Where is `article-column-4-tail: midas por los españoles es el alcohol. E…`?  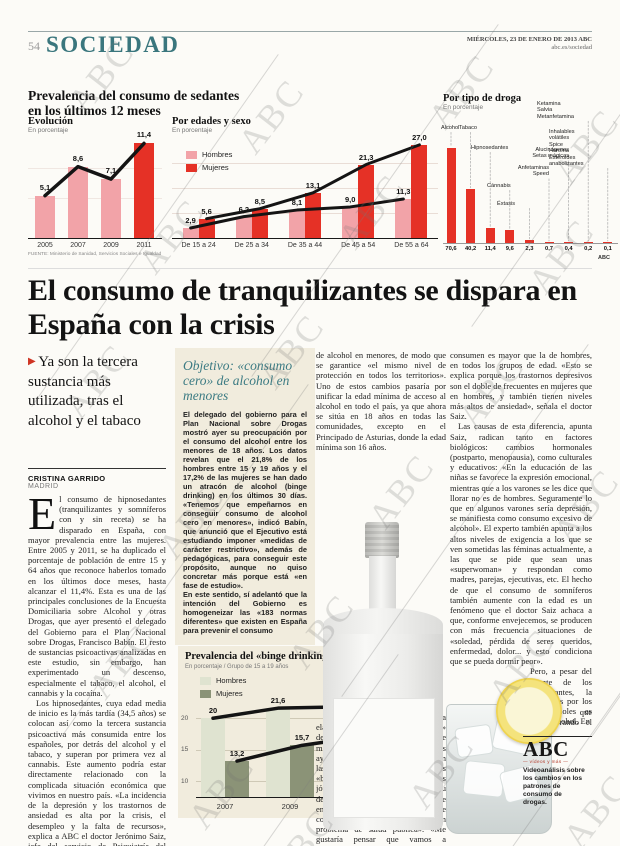 article-column-4-tail: midas por los españoles es el alcohol. E… is located at coordinates (567, 711).